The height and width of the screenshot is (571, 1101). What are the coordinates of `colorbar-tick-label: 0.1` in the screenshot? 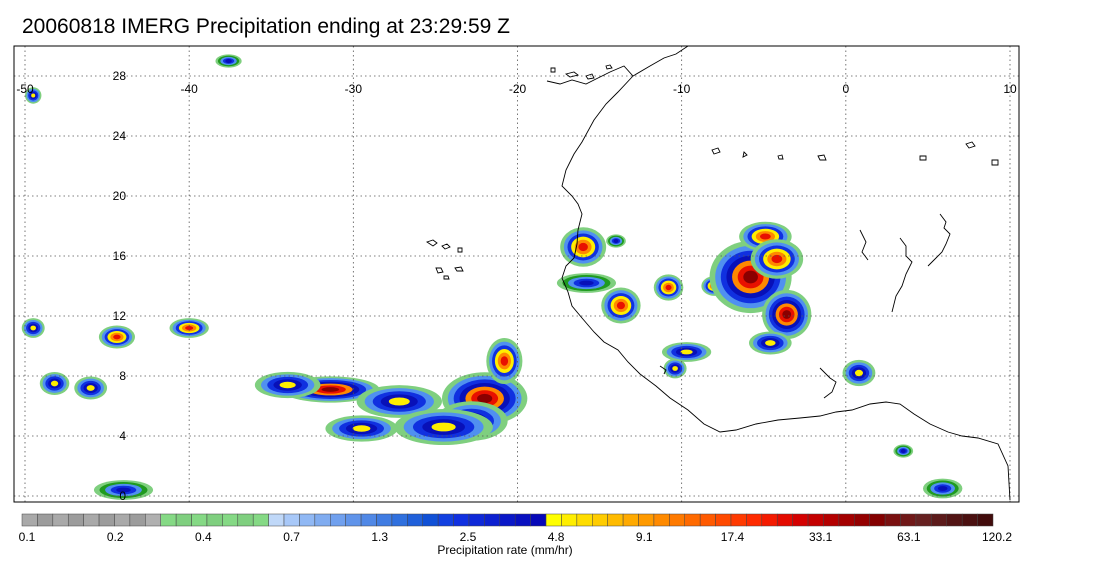 It's located at (27, 537).